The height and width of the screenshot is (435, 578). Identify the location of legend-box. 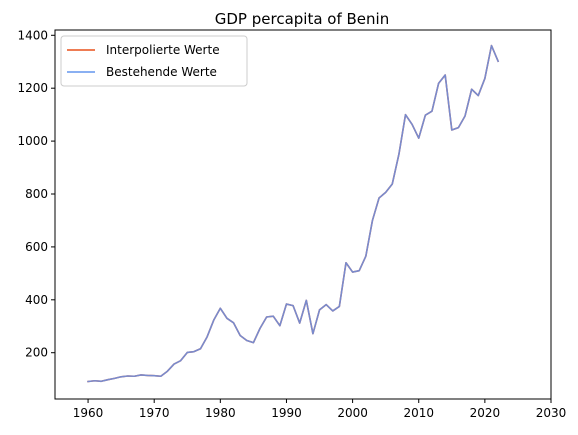
(154, 61).